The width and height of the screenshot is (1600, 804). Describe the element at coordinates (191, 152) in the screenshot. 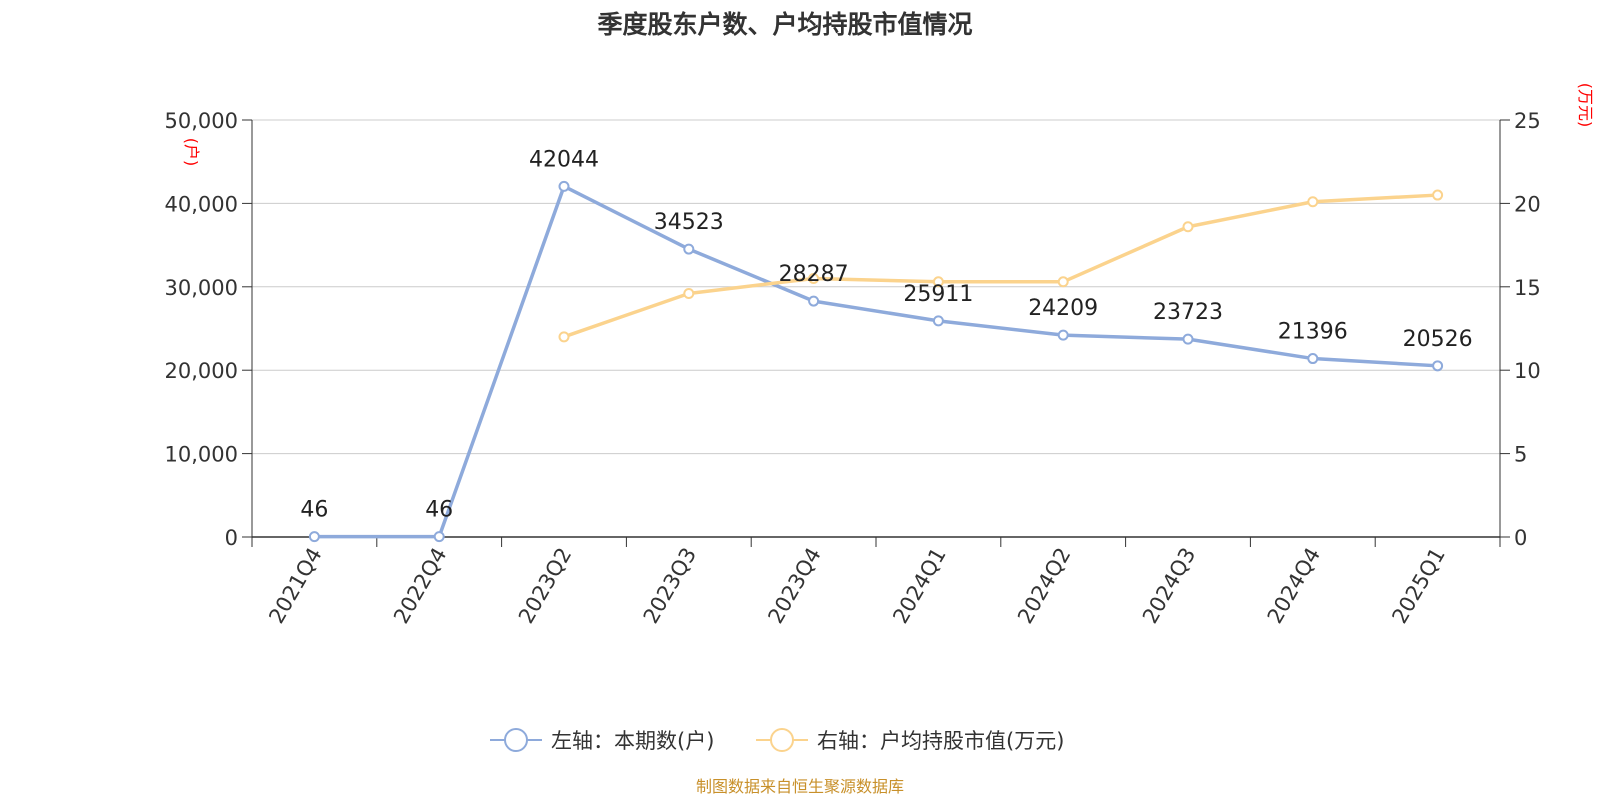

I see `left-axis-unit: (户)` at that location.